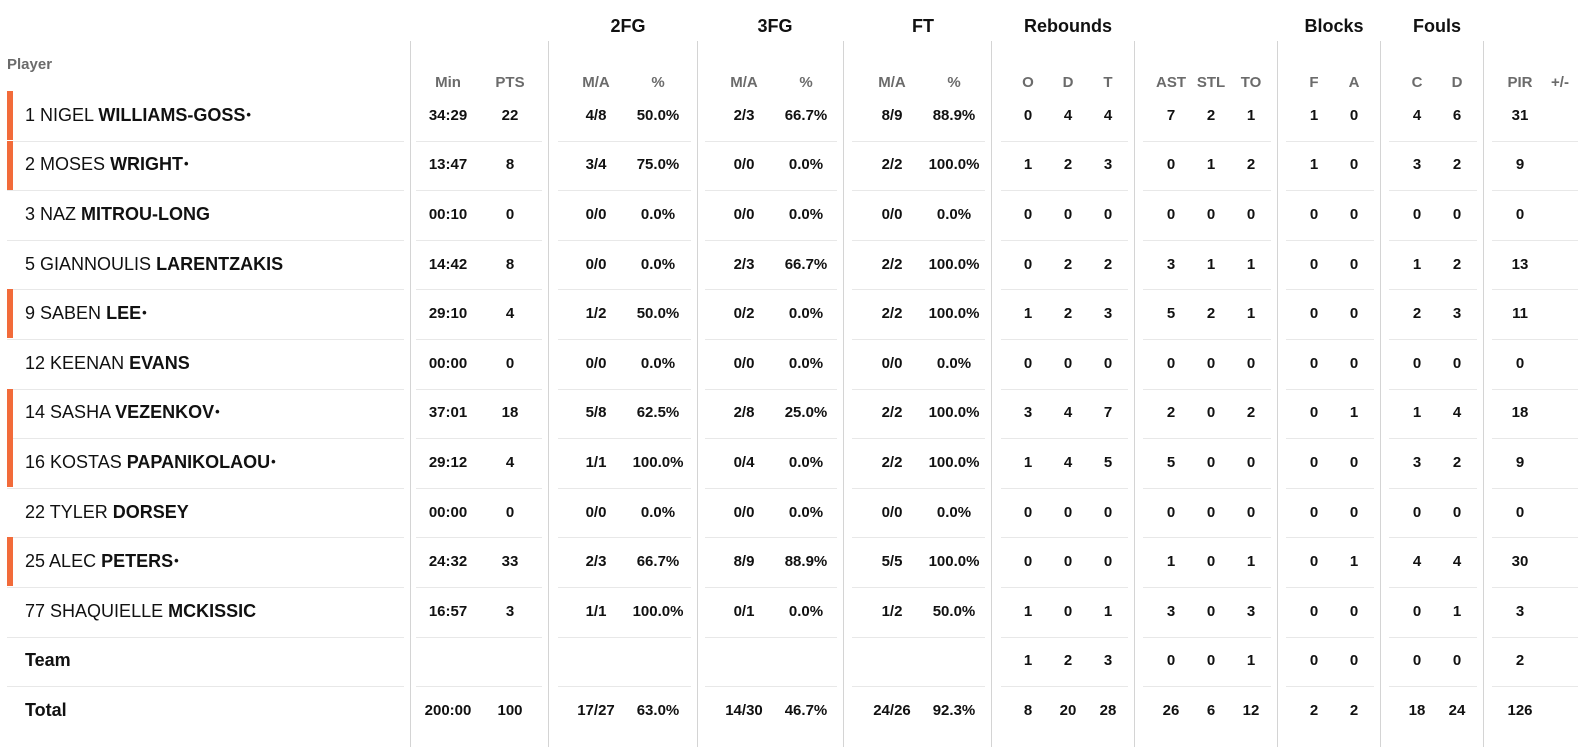 This screenshot has width=1578, height=747. Describe the element at coordinates (1028, 512) in the screenshot. I see `stat-reb-o: 0` at that location.